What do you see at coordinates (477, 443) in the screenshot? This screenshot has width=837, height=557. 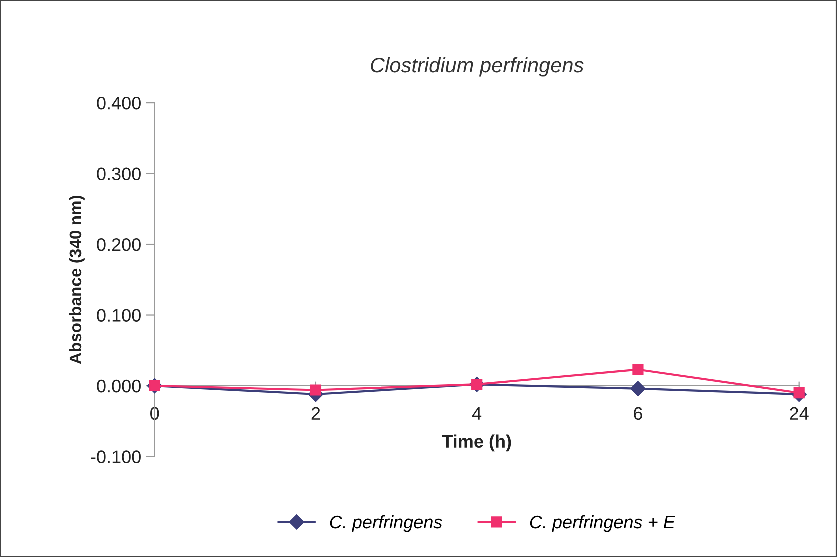 I see `x-axis-title: Time (h)` at bounding box center [477, 443].